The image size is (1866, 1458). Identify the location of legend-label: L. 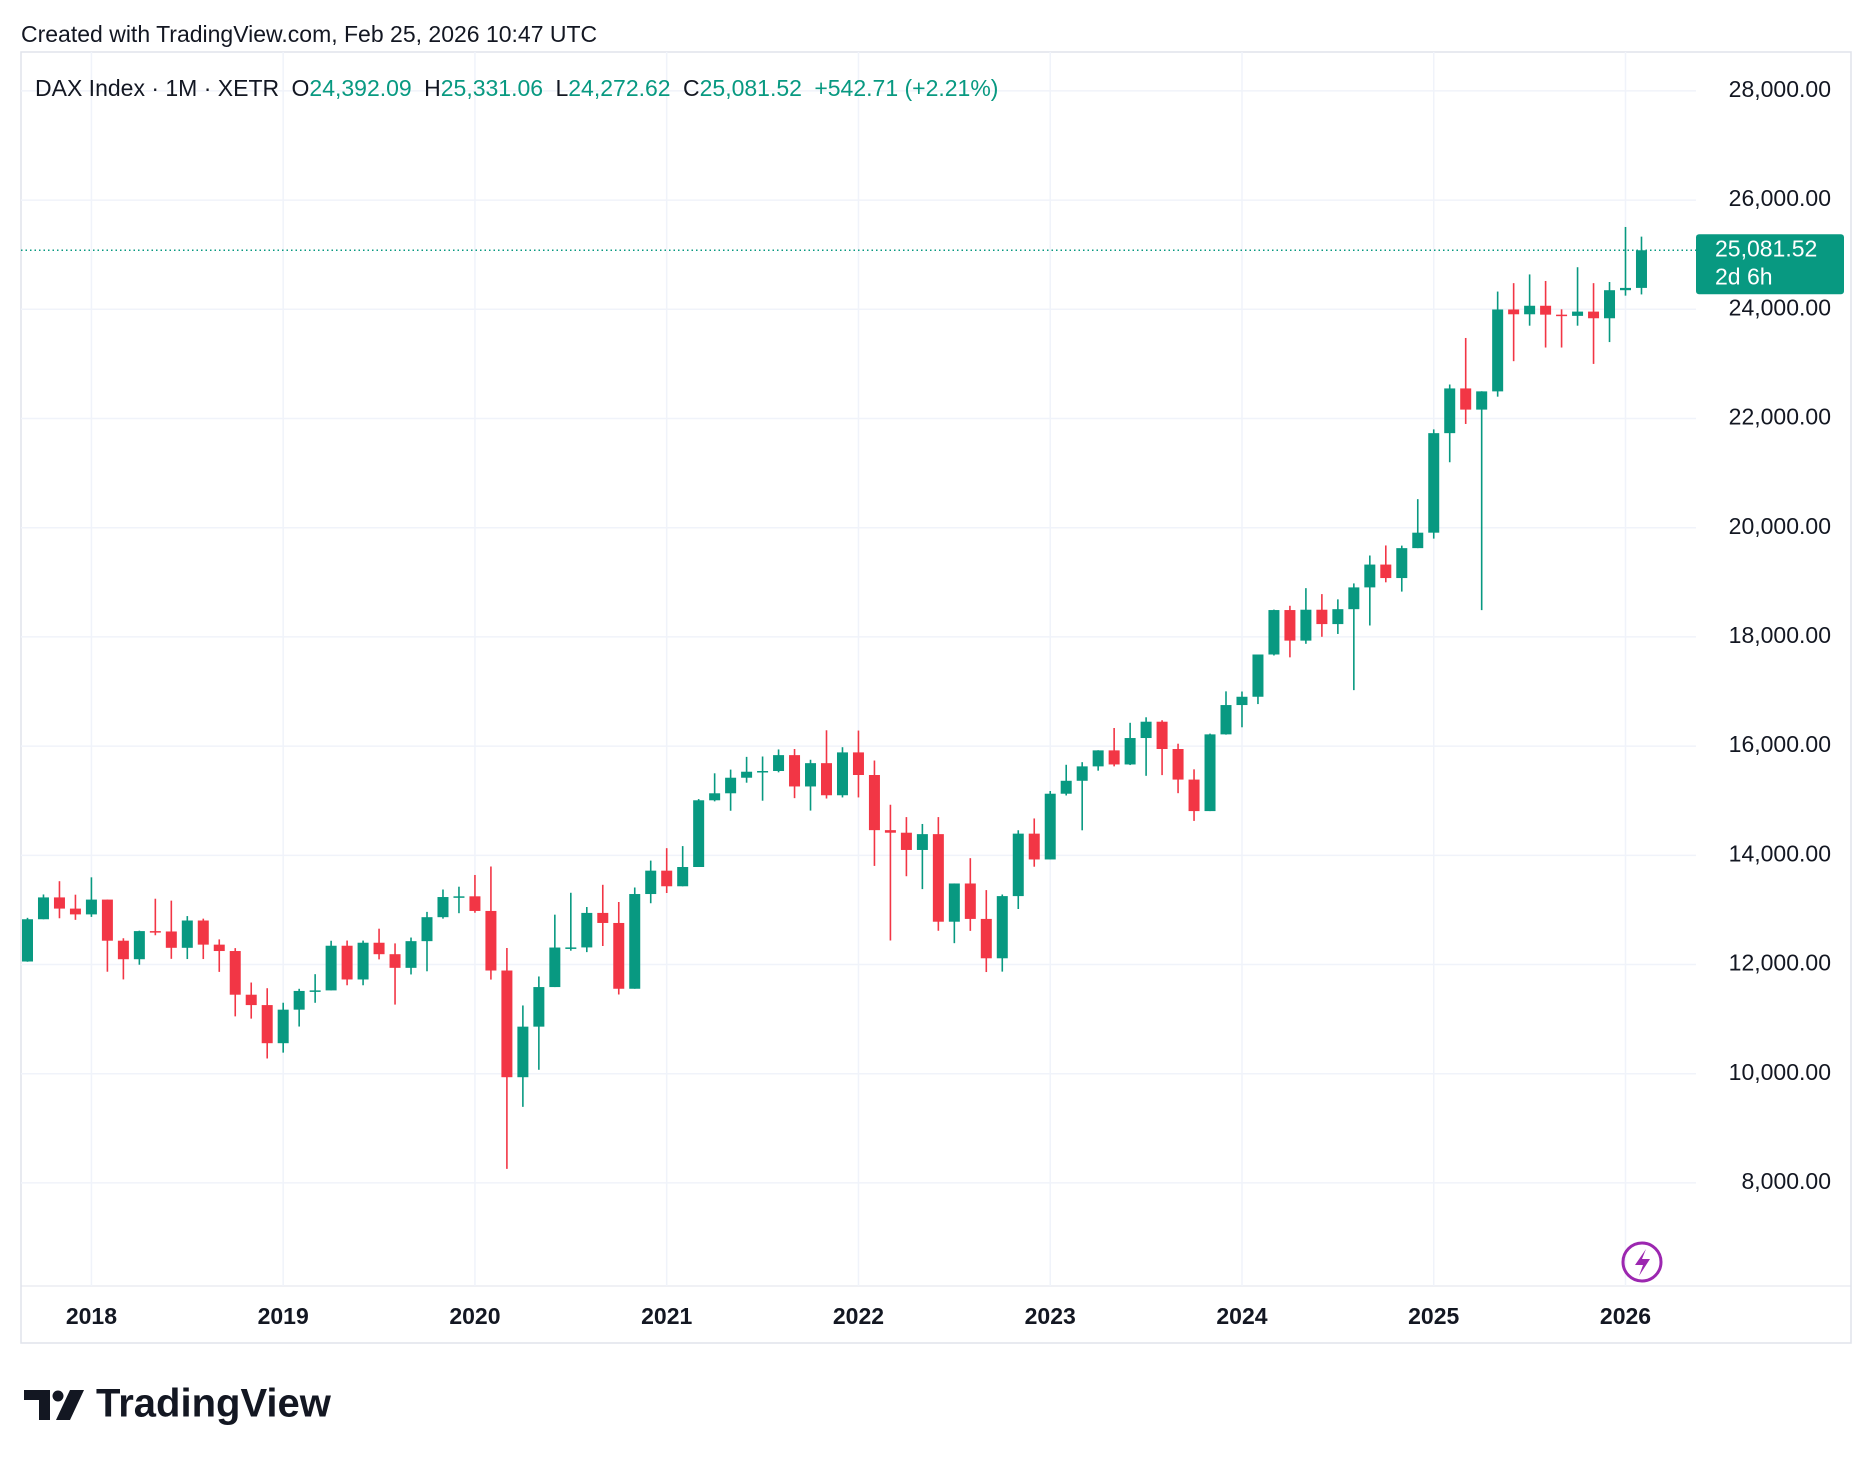
(561, 88).